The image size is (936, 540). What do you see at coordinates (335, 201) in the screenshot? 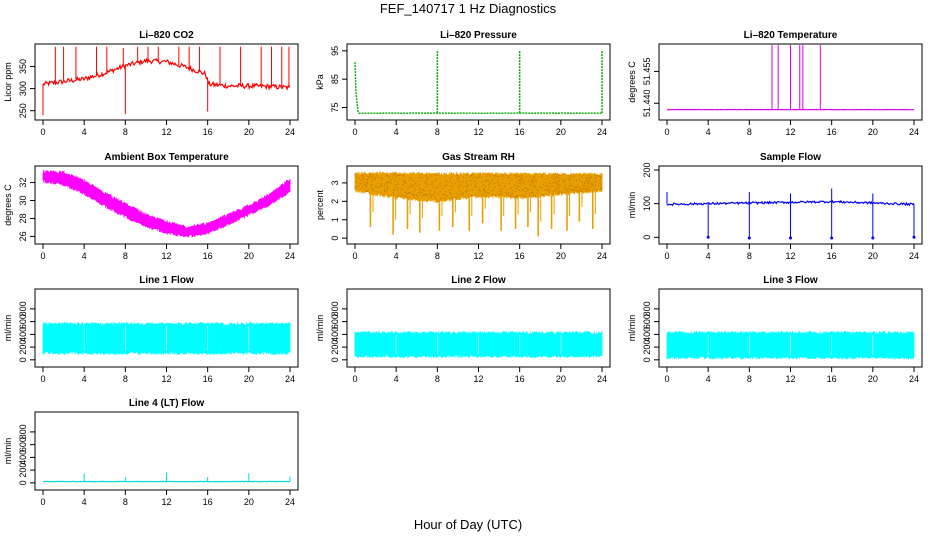
I see `panel-5-ytick-label-2: 2` at bounding box center [335, 201].